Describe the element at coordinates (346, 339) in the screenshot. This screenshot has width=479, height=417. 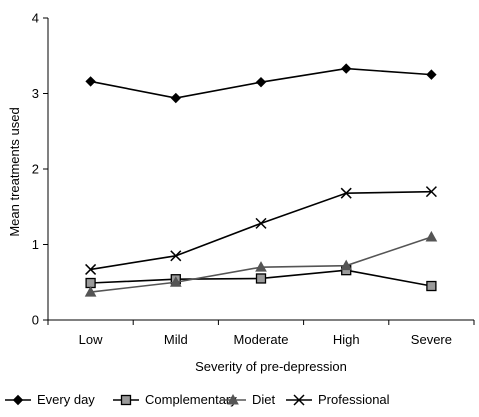
I see `x-tick-label: High` at that location.